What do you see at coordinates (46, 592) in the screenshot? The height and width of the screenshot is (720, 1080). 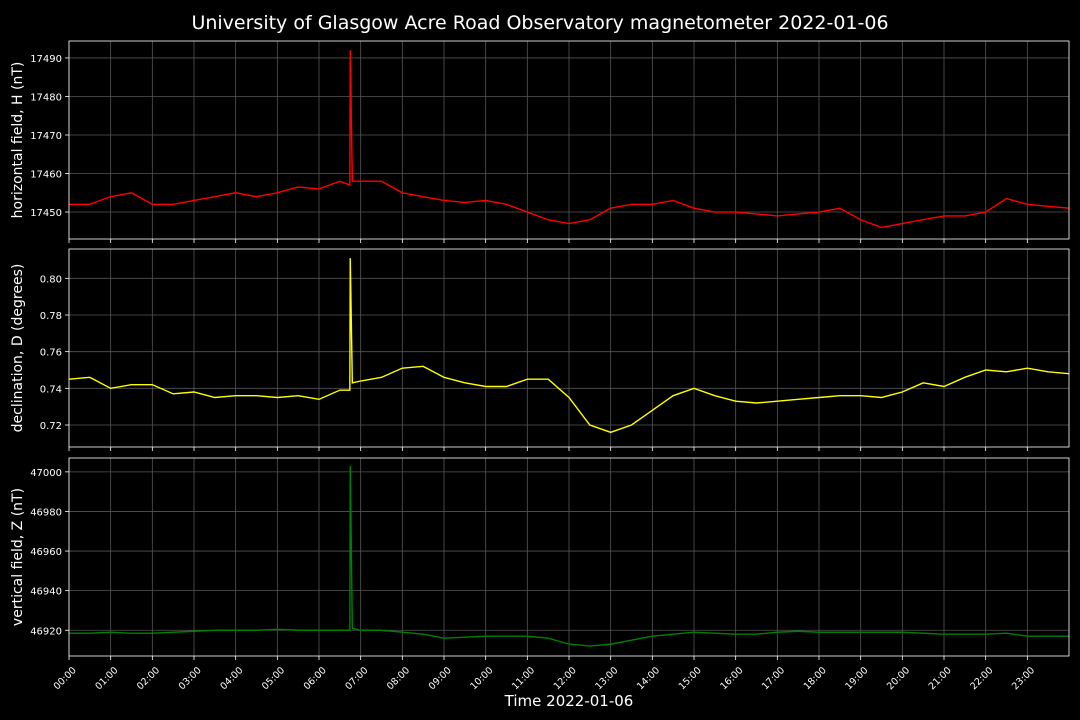 I see `y-tick-label: 46940` at bounding box center [46, 592].